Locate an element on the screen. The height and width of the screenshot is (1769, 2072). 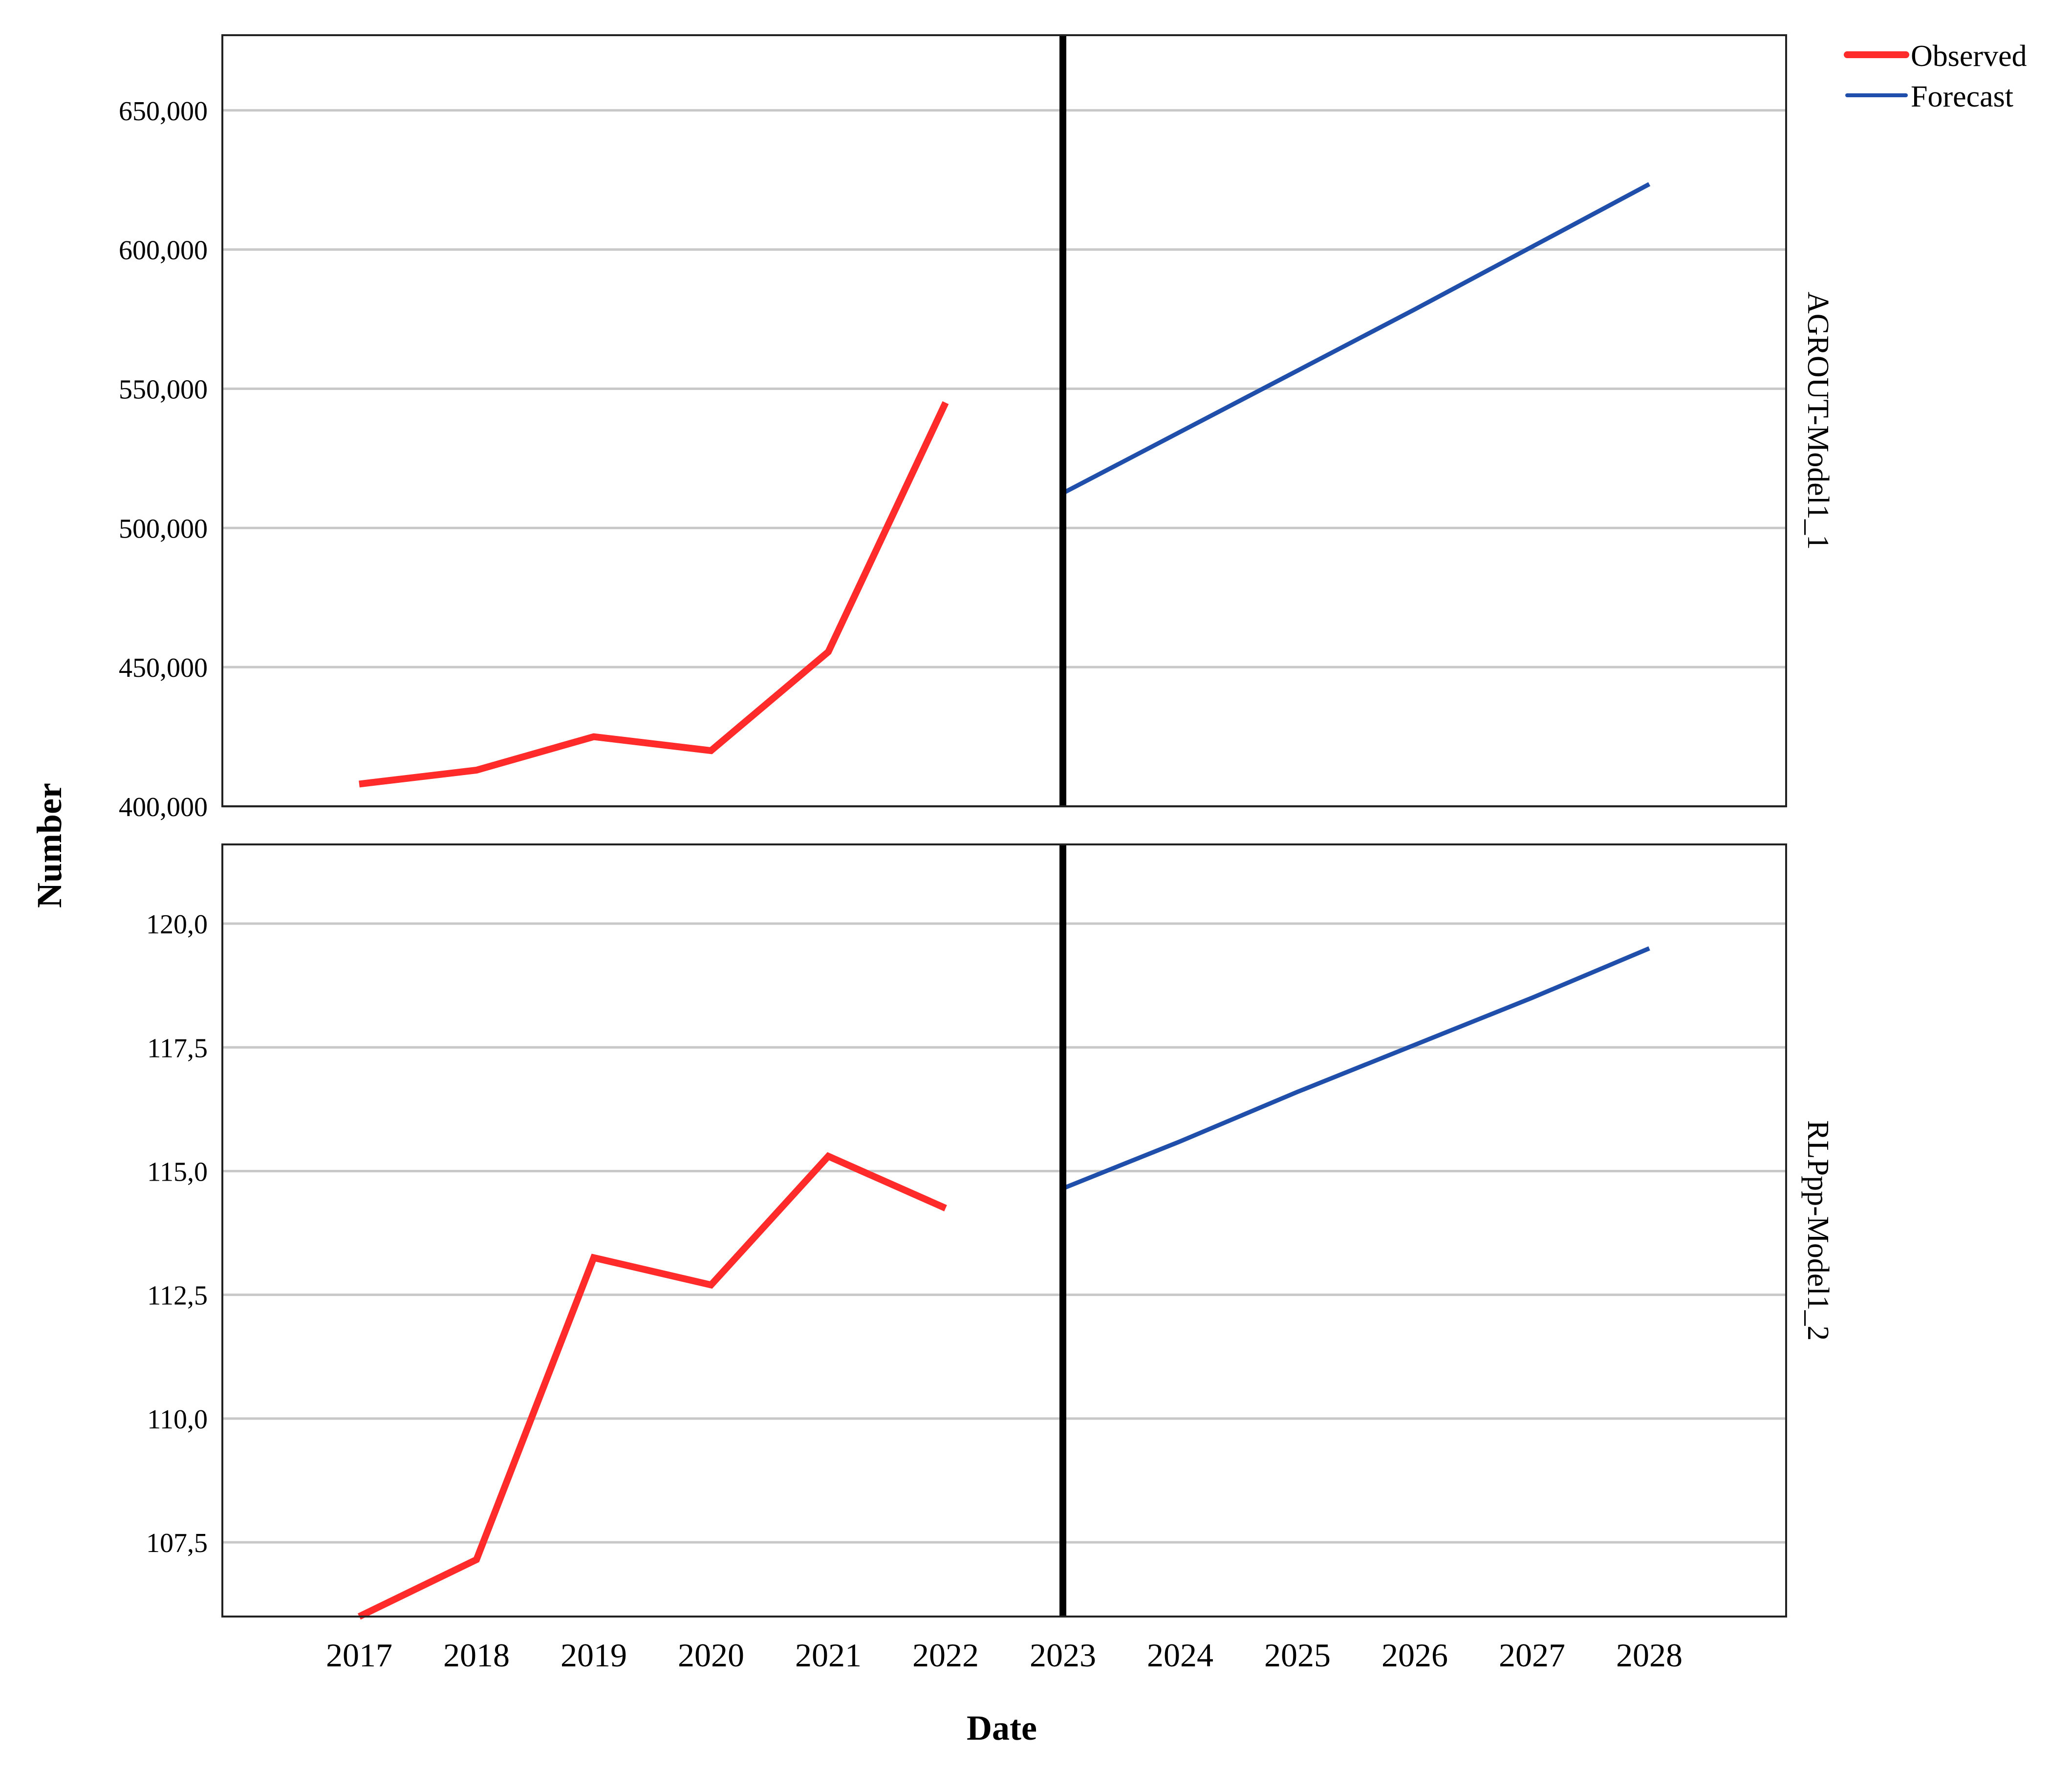
panel-agrout-y-tick-label: 550,000 is located at coordinates (163, 389).